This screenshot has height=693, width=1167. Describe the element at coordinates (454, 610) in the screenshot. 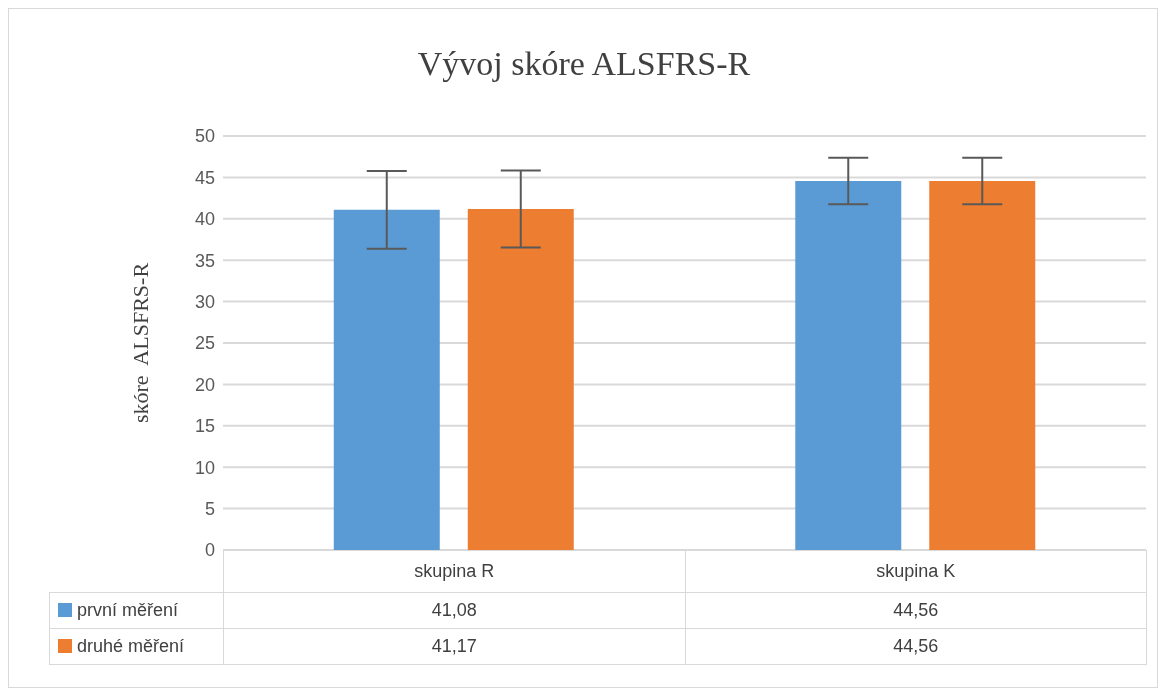

I see `data-label: 41,08` at that location.